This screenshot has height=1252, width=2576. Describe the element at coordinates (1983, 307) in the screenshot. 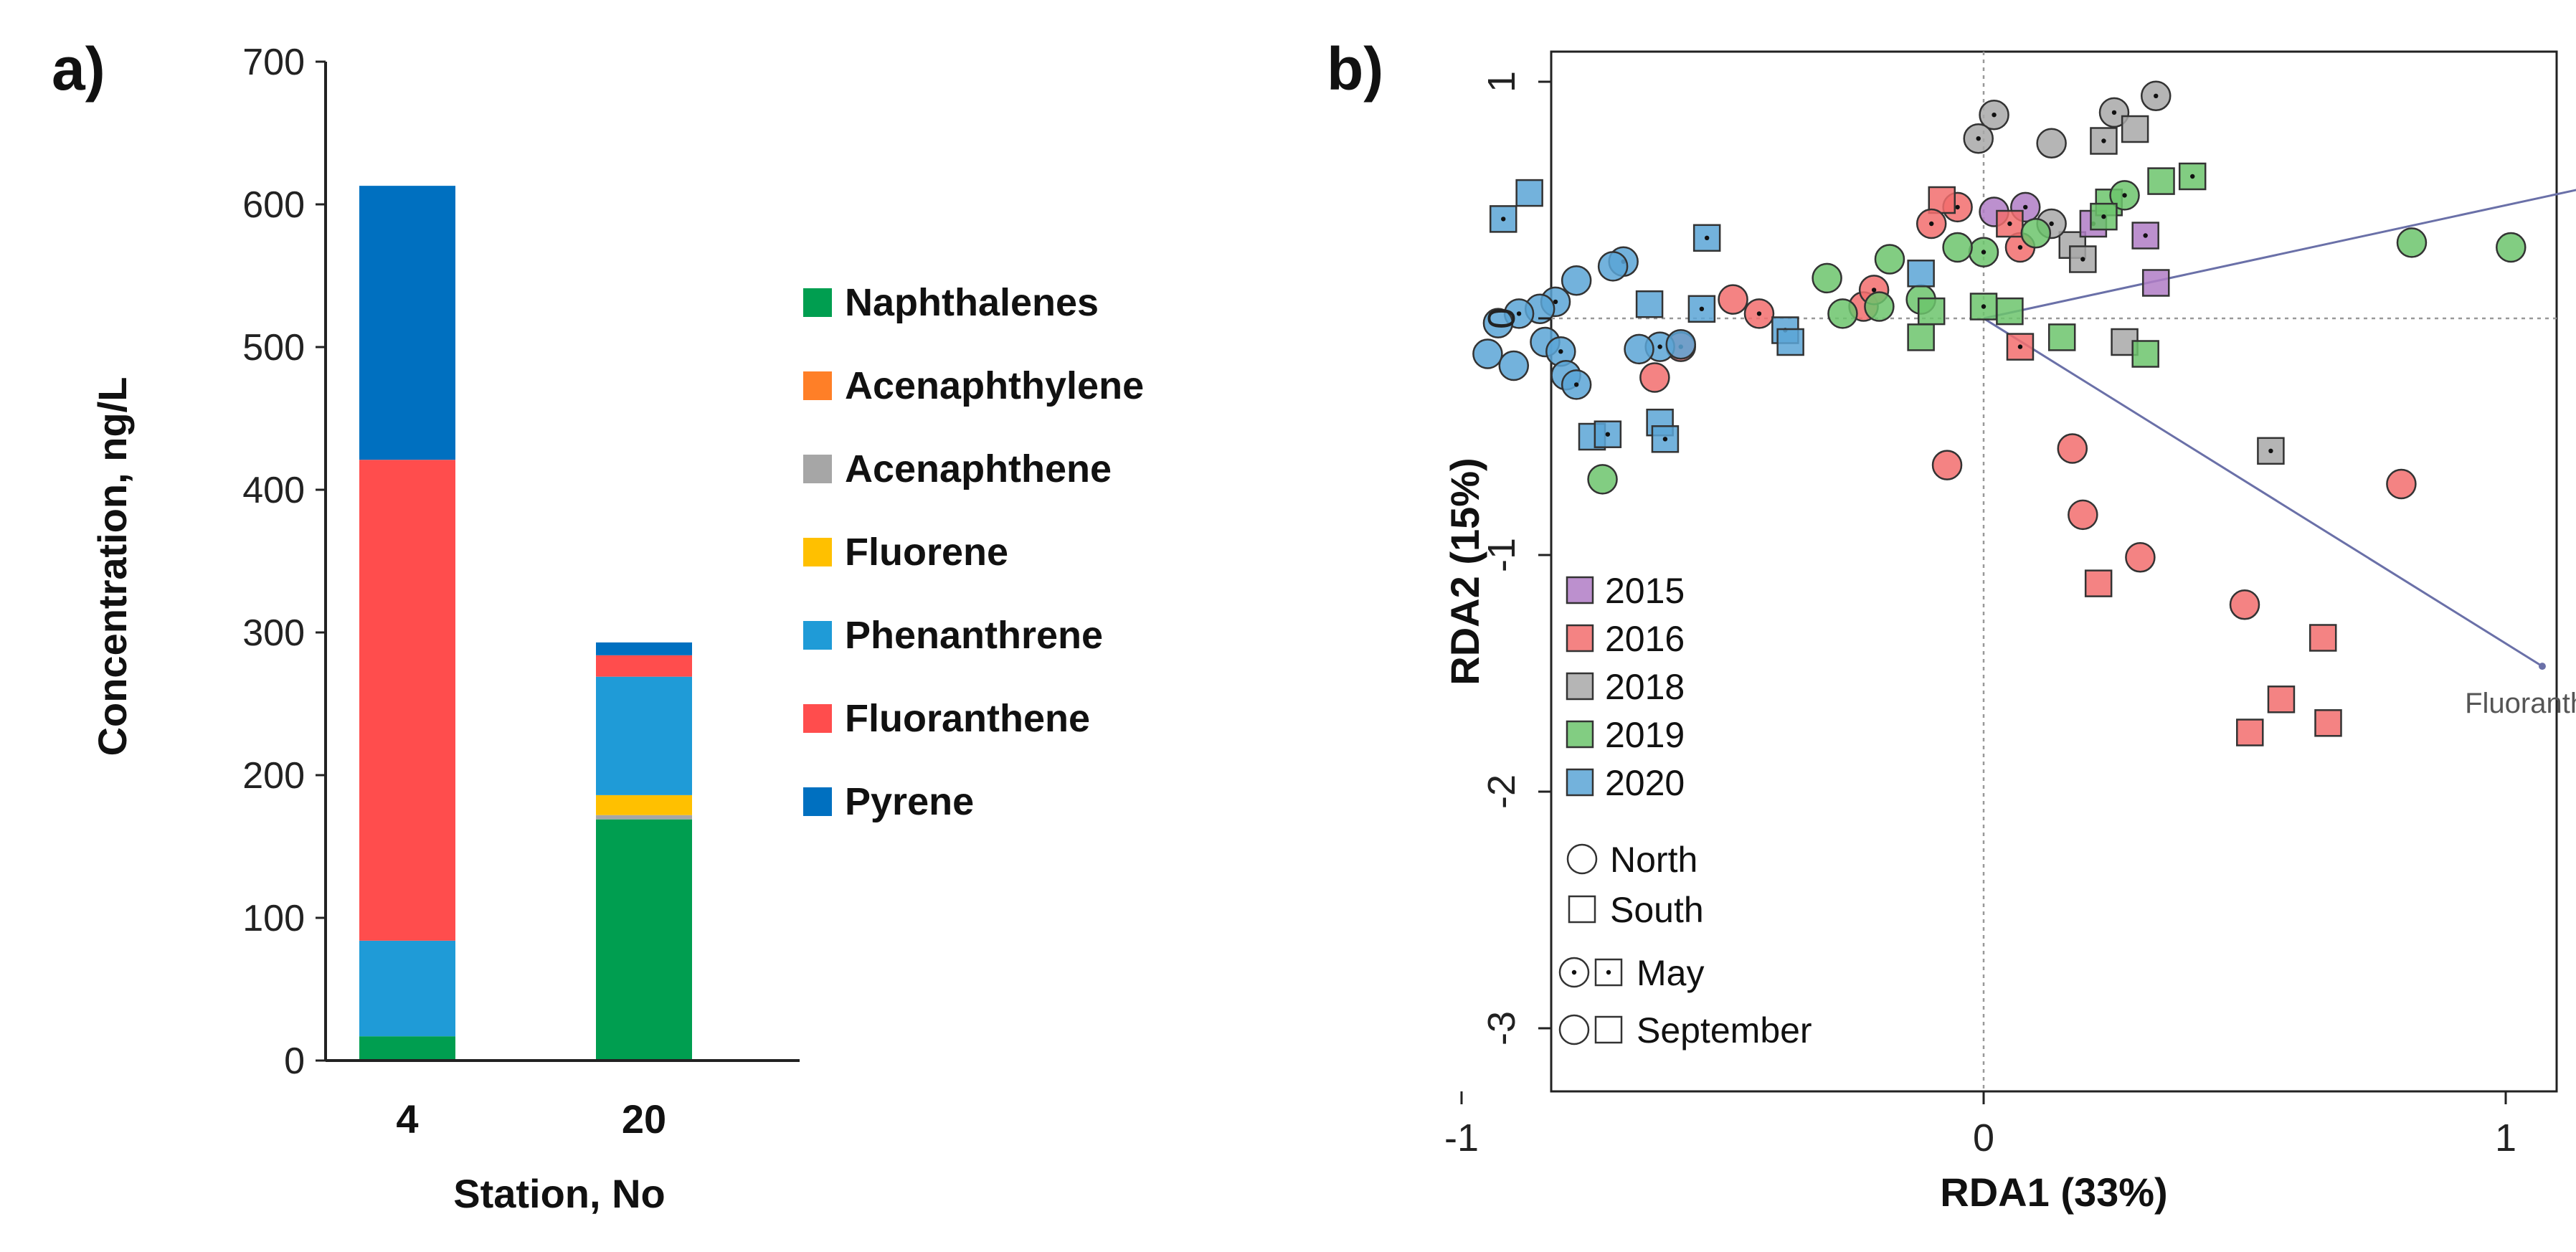

I see `point-2019-square-may` at that location.